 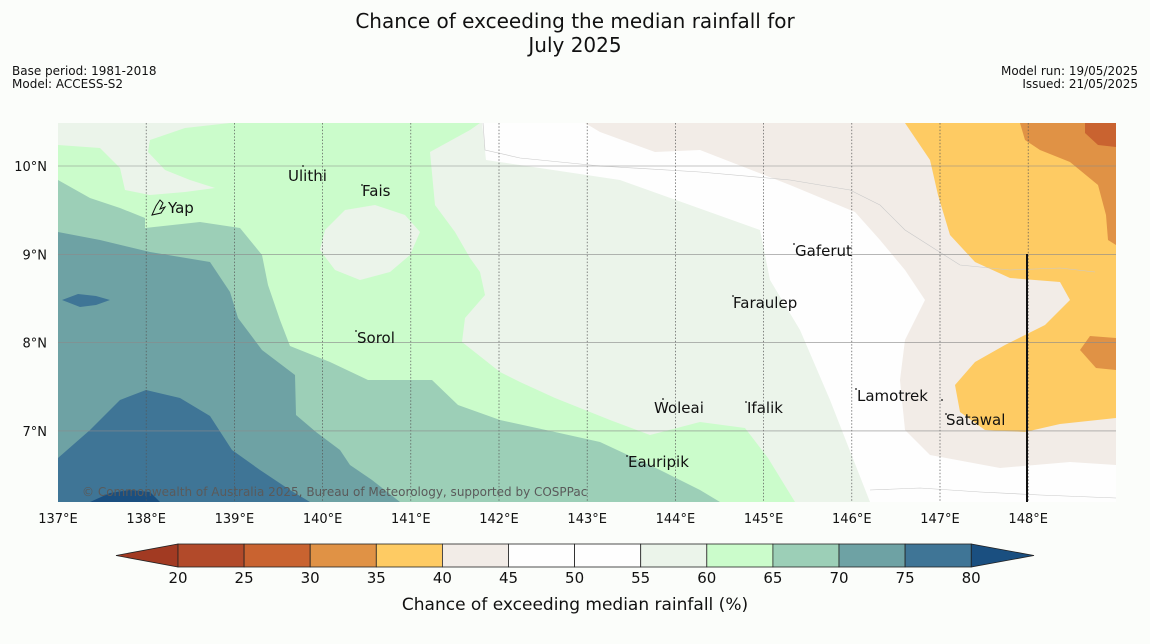 I want to click on place-satawal: Satawal, so click(x=975, y=420).